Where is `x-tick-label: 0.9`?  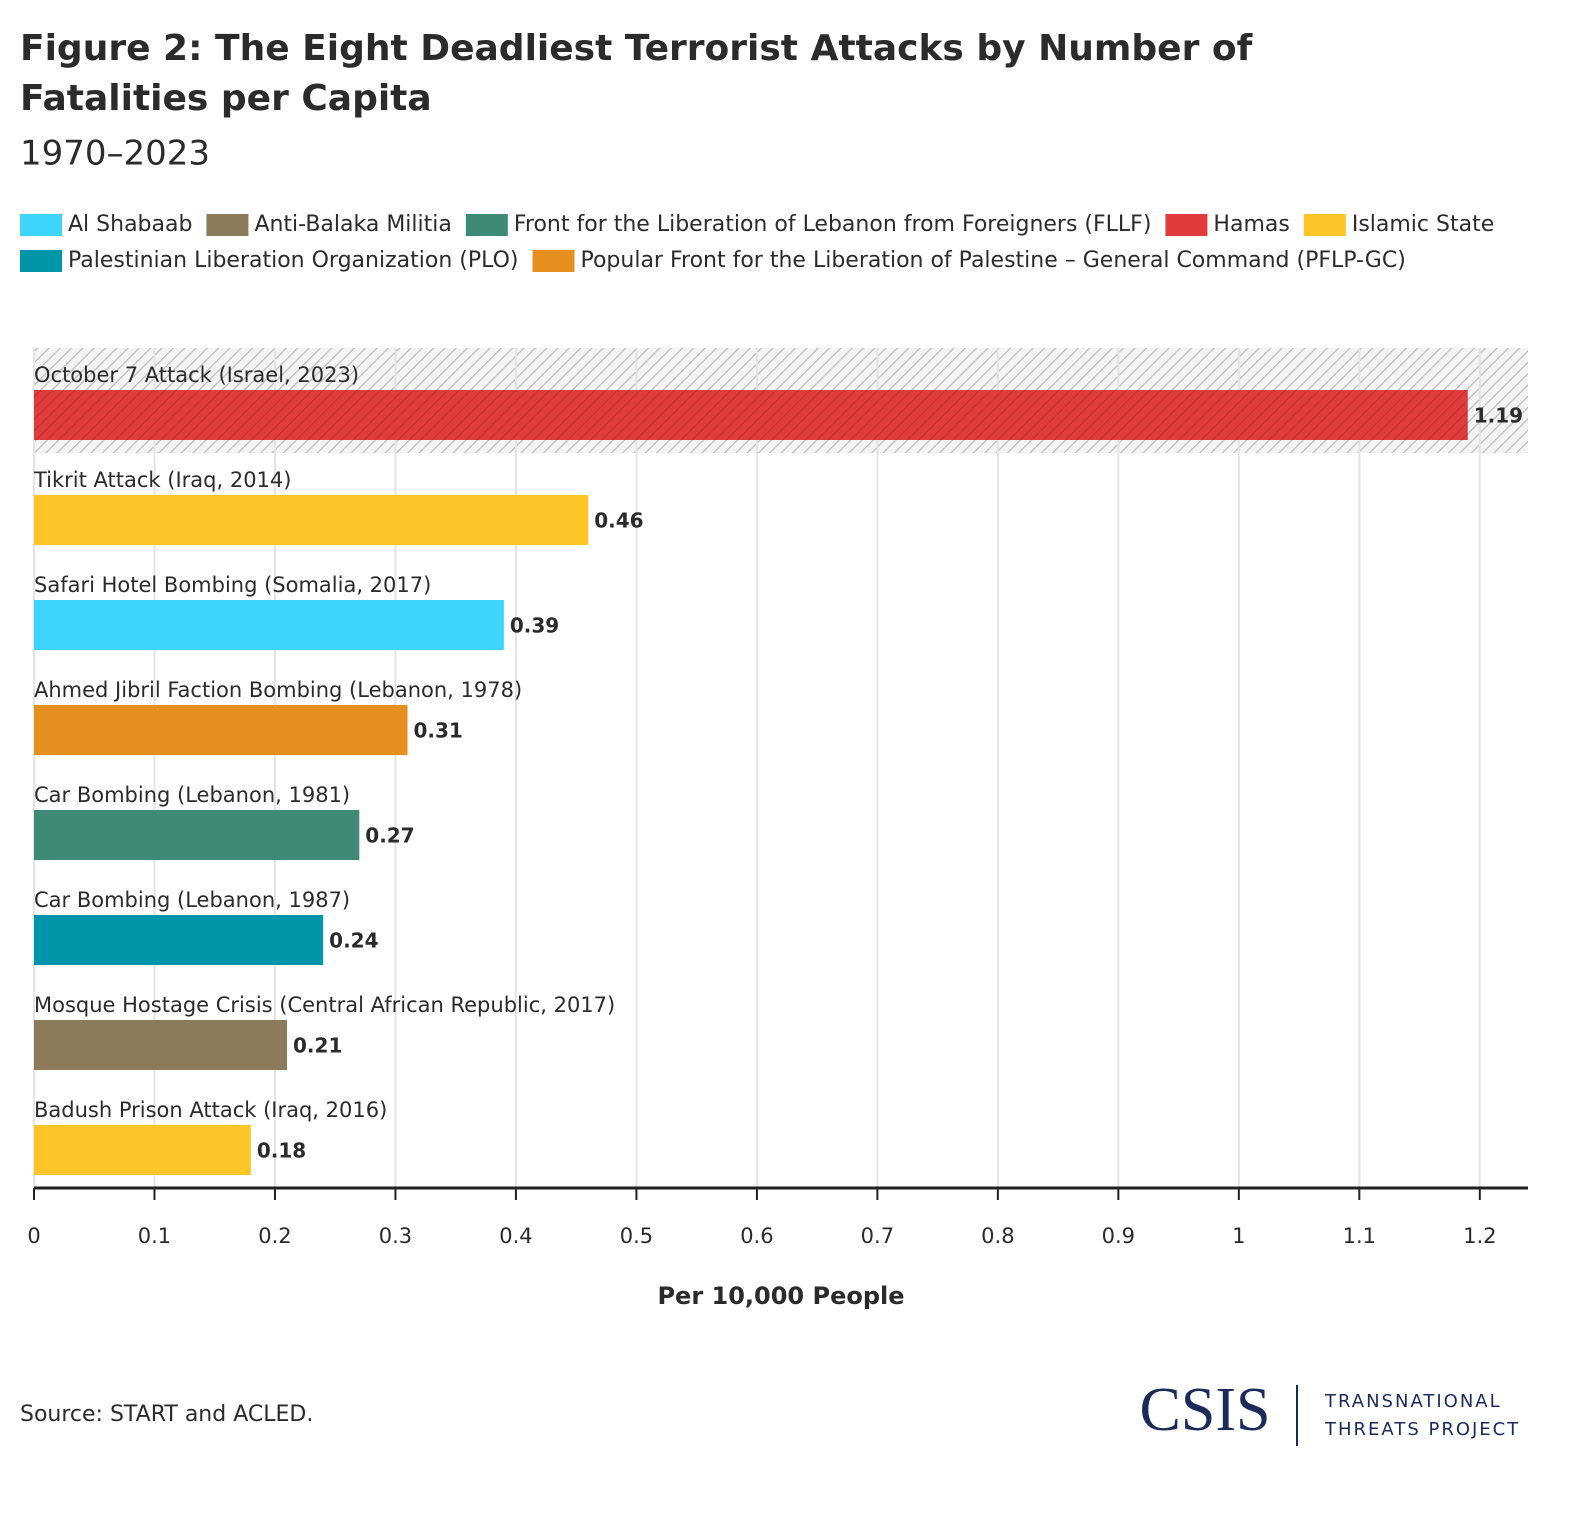
x-tick-label: 0.9 is located at coordinates (1118, 1236).